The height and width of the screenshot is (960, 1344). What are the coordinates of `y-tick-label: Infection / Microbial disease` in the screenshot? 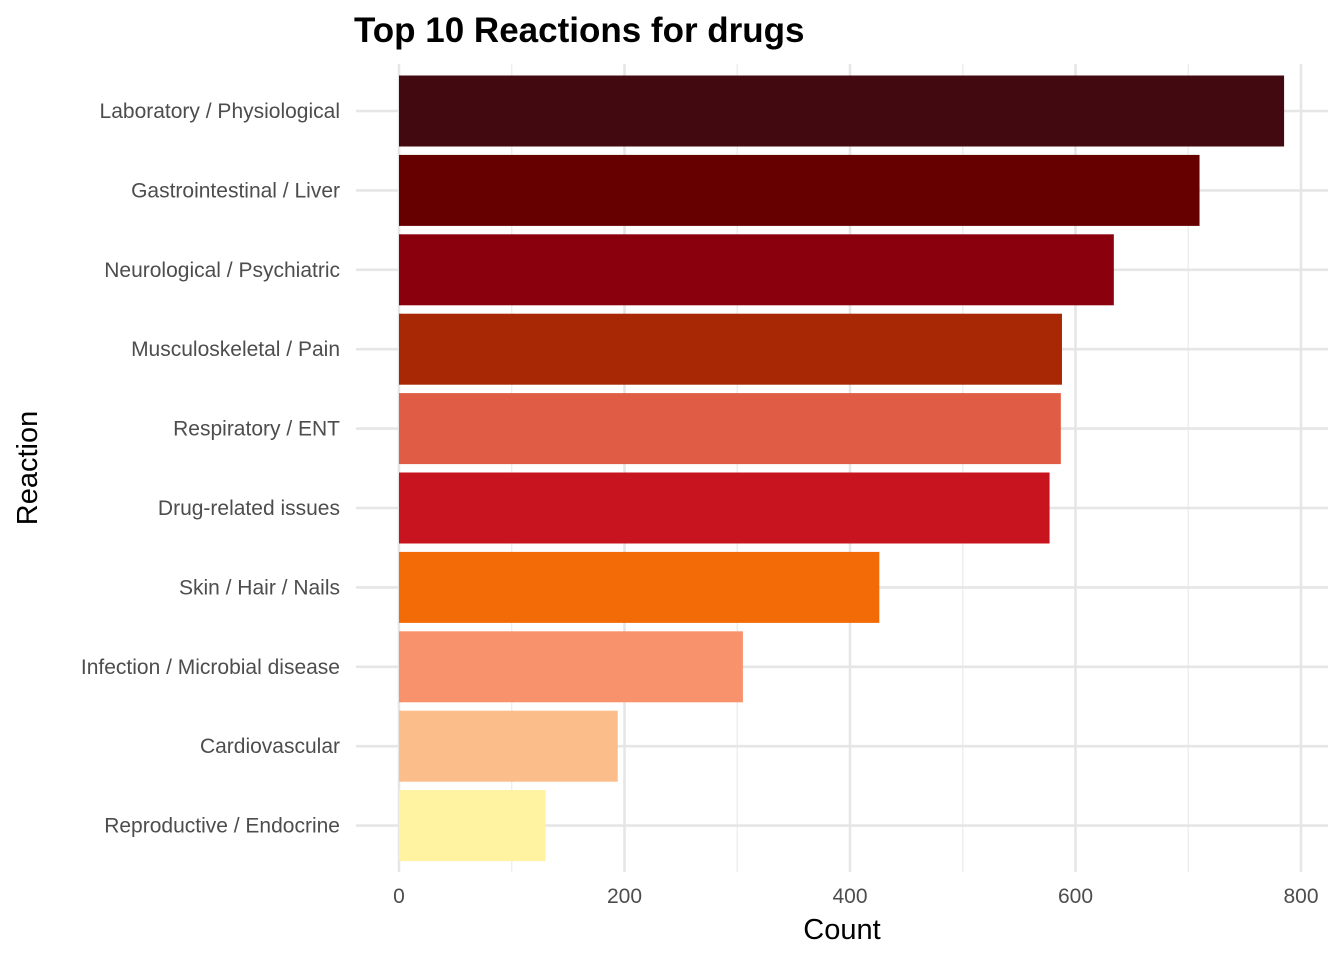 It's located at (210, 667).